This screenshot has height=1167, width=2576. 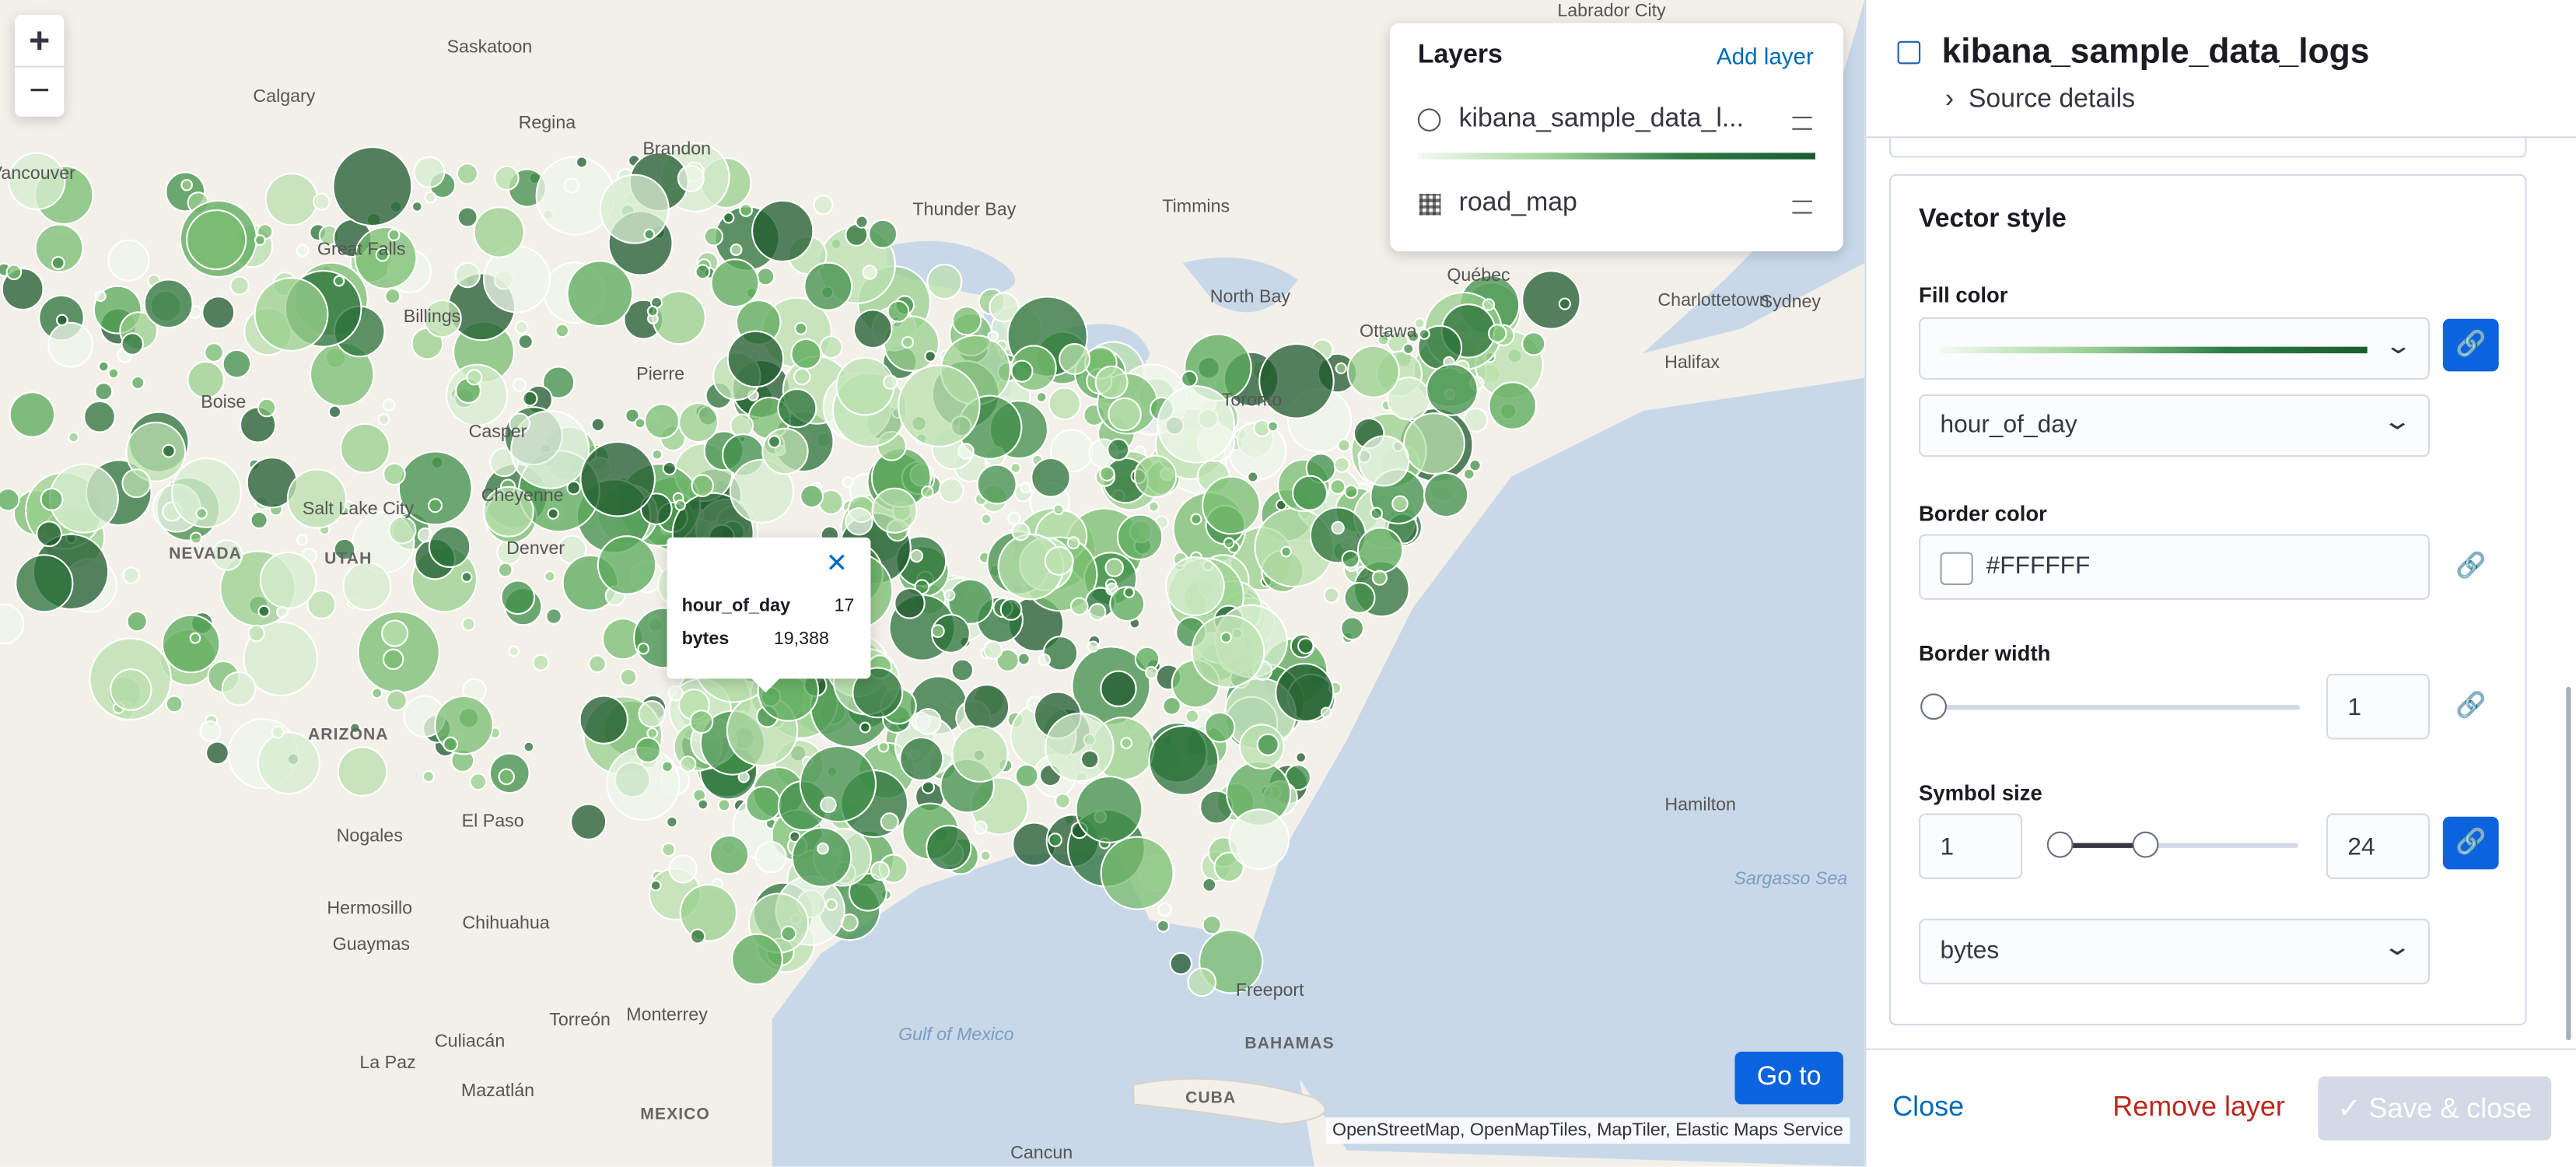 I want to click on field-label: Symbol size, so click(x=1981, y=792).